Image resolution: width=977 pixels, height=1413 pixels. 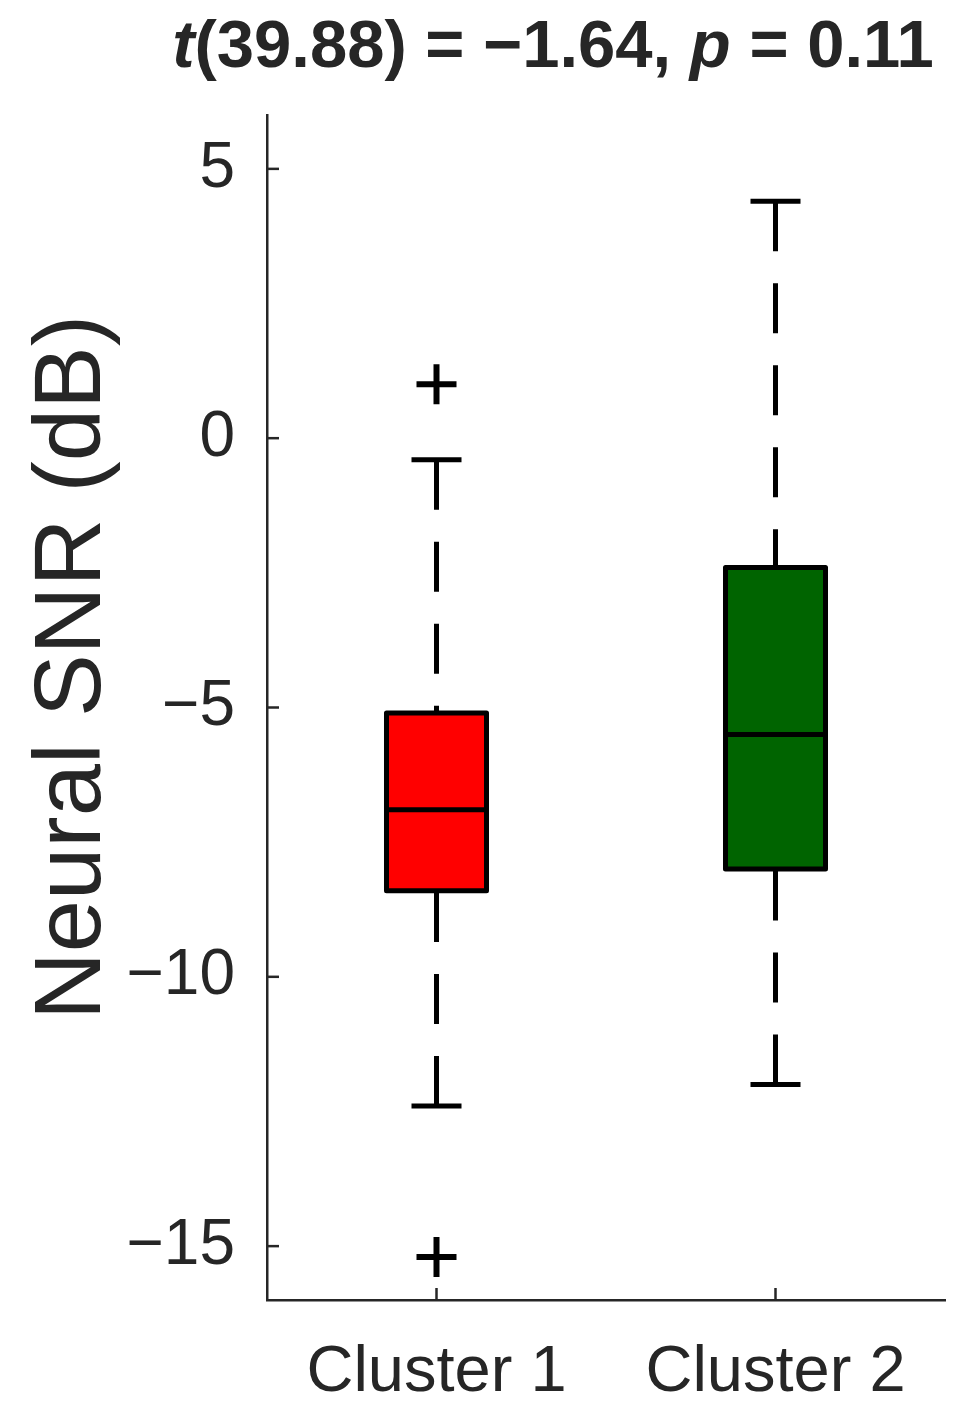 I want to click on y-tick-label: −5, so click(x=198, y=703).